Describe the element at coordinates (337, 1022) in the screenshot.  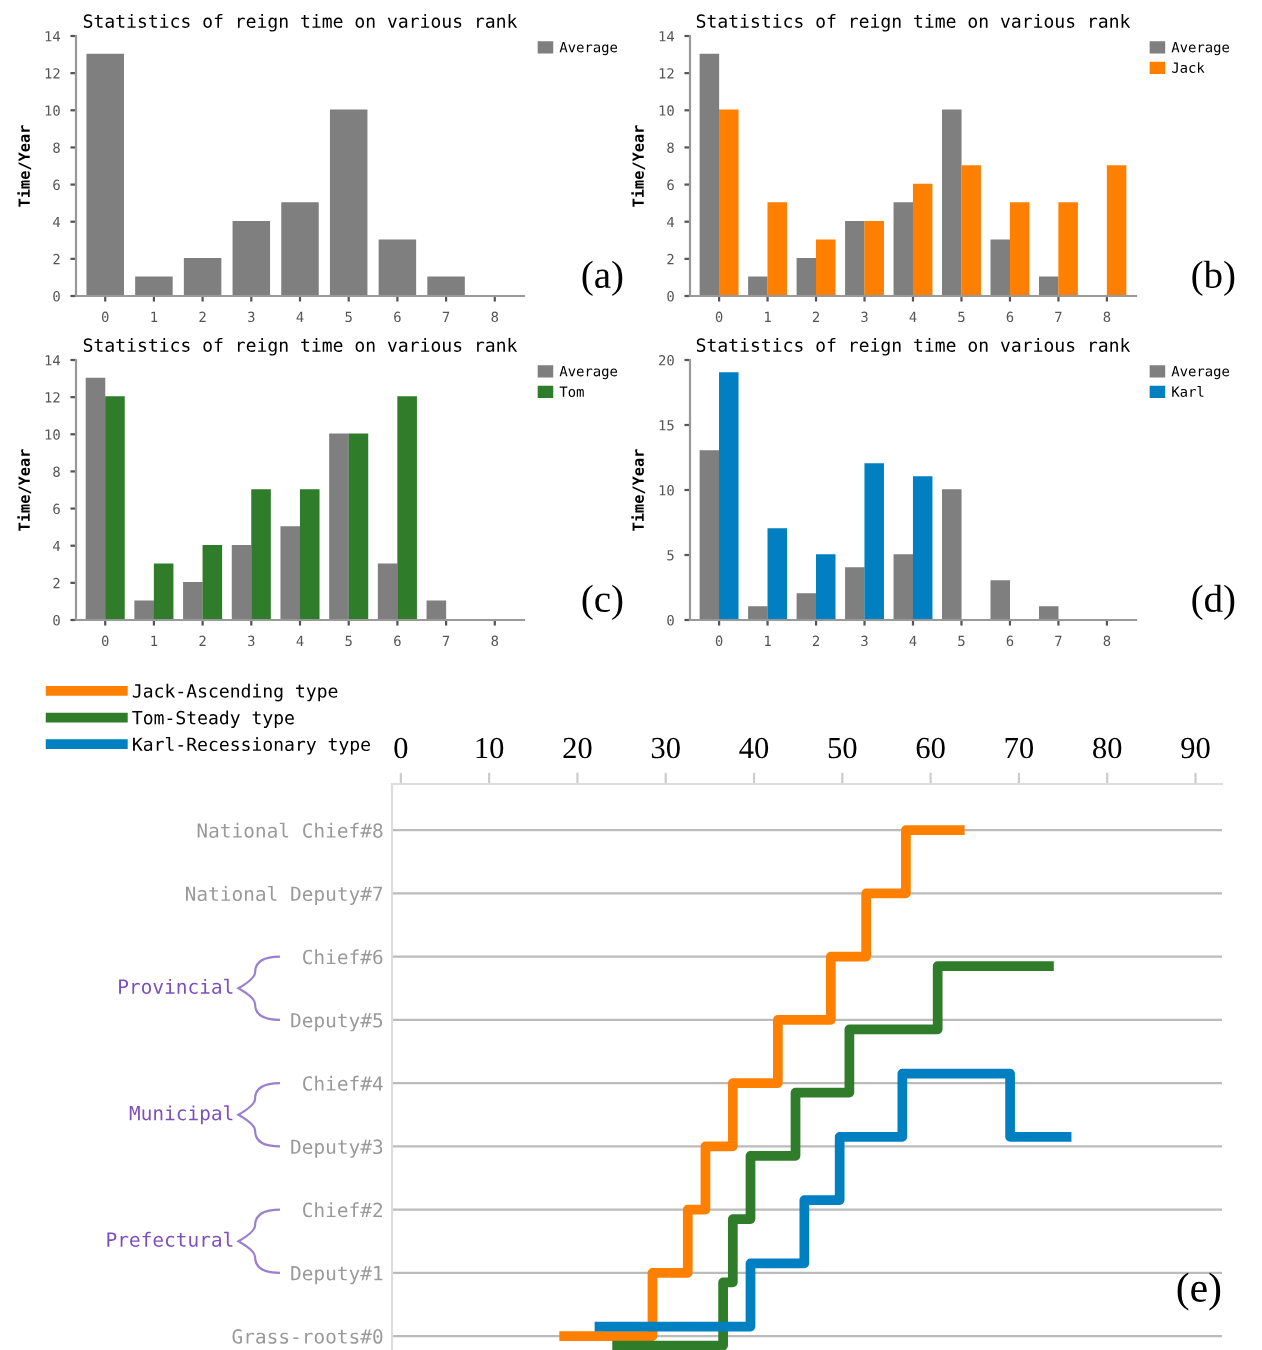
I see `y-tick-label: Deputy#5` at that location.